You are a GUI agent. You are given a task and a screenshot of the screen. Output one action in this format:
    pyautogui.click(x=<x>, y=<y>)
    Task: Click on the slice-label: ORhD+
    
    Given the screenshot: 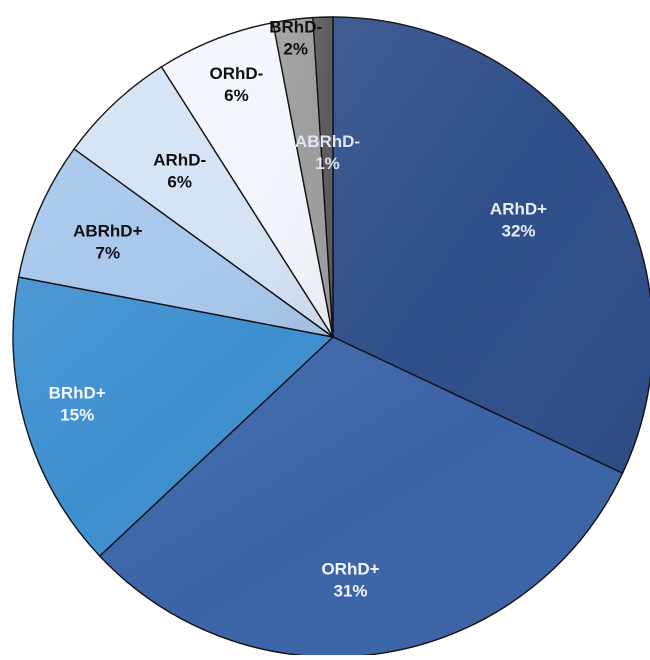 What is the action you would take?
    pyautogui.click(x=350, y=569)
    